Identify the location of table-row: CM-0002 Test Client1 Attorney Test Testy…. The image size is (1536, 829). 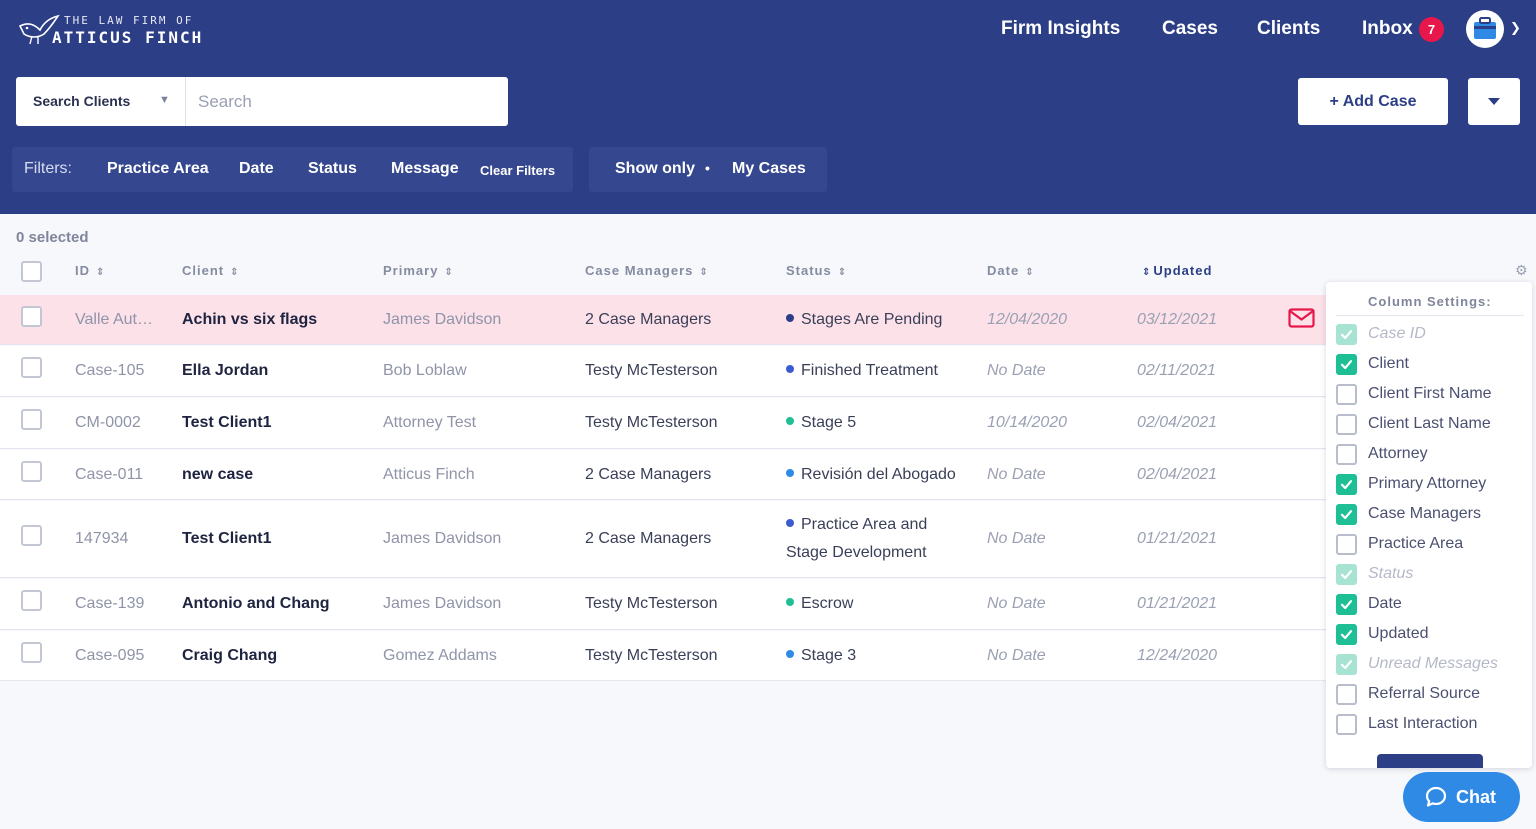
(663, 423).